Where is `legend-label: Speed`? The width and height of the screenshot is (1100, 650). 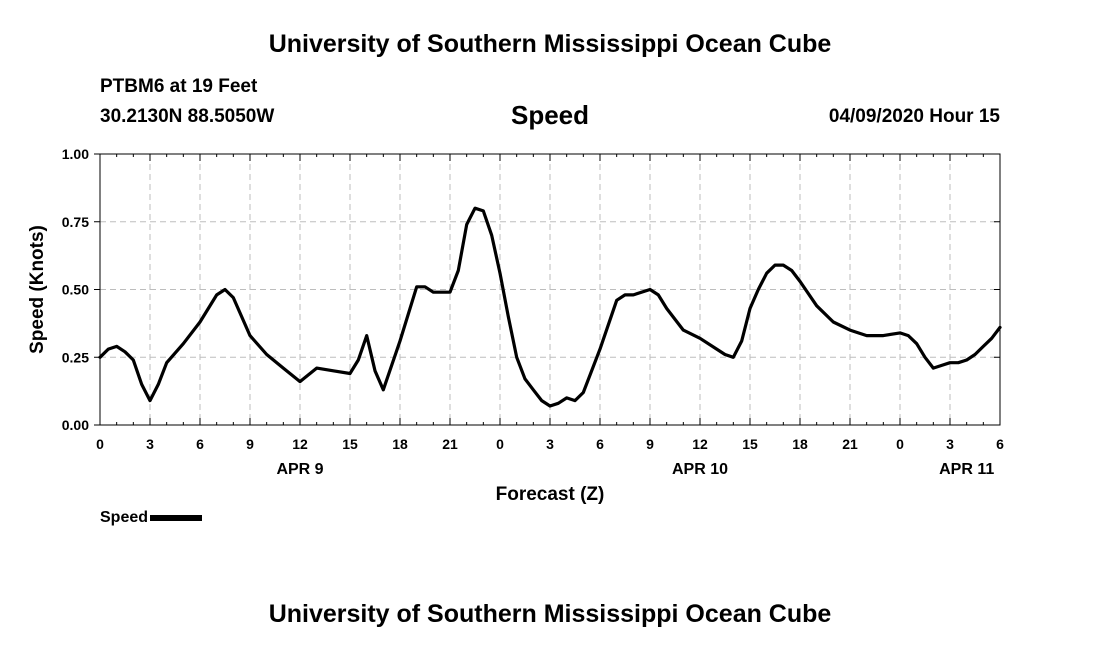
legend-label: Speed is located at coordinates (124, 517).